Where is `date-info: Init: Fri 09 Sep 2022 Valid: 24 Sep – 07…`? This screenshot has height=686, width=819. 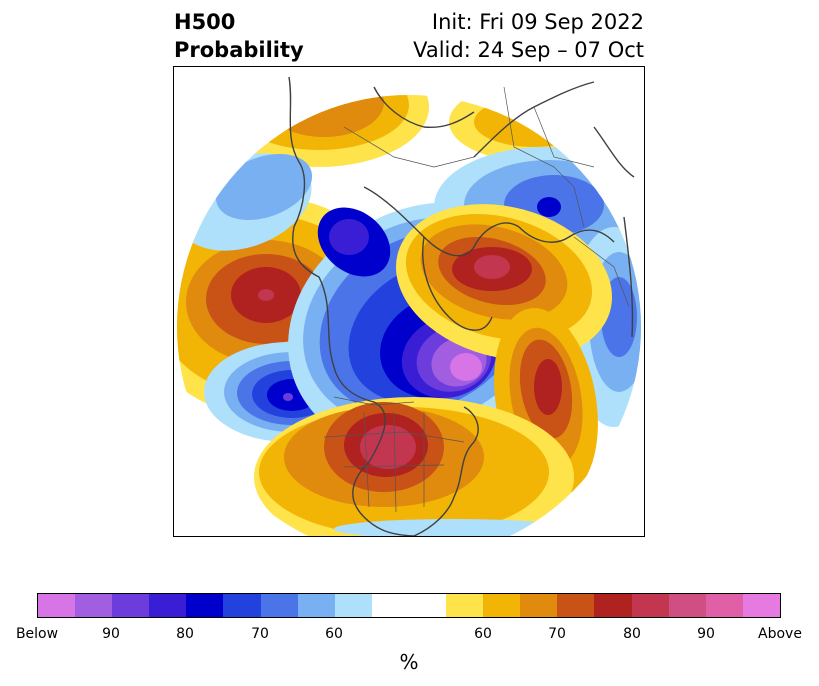
date-info: Init: Fri 09 Sep 2022 Valid: 24 Sep – 07… is located at coordinates (528, 36).